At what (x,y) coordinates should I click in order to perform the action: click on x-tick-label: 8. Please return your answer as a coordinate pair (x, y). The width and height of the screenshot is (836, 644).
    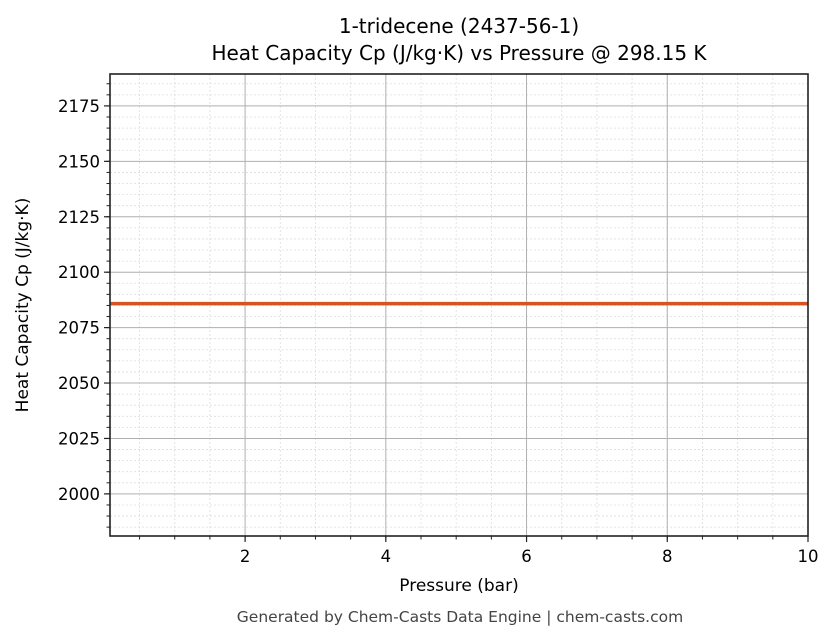
    Looking at the image, I should click on (667, 556).